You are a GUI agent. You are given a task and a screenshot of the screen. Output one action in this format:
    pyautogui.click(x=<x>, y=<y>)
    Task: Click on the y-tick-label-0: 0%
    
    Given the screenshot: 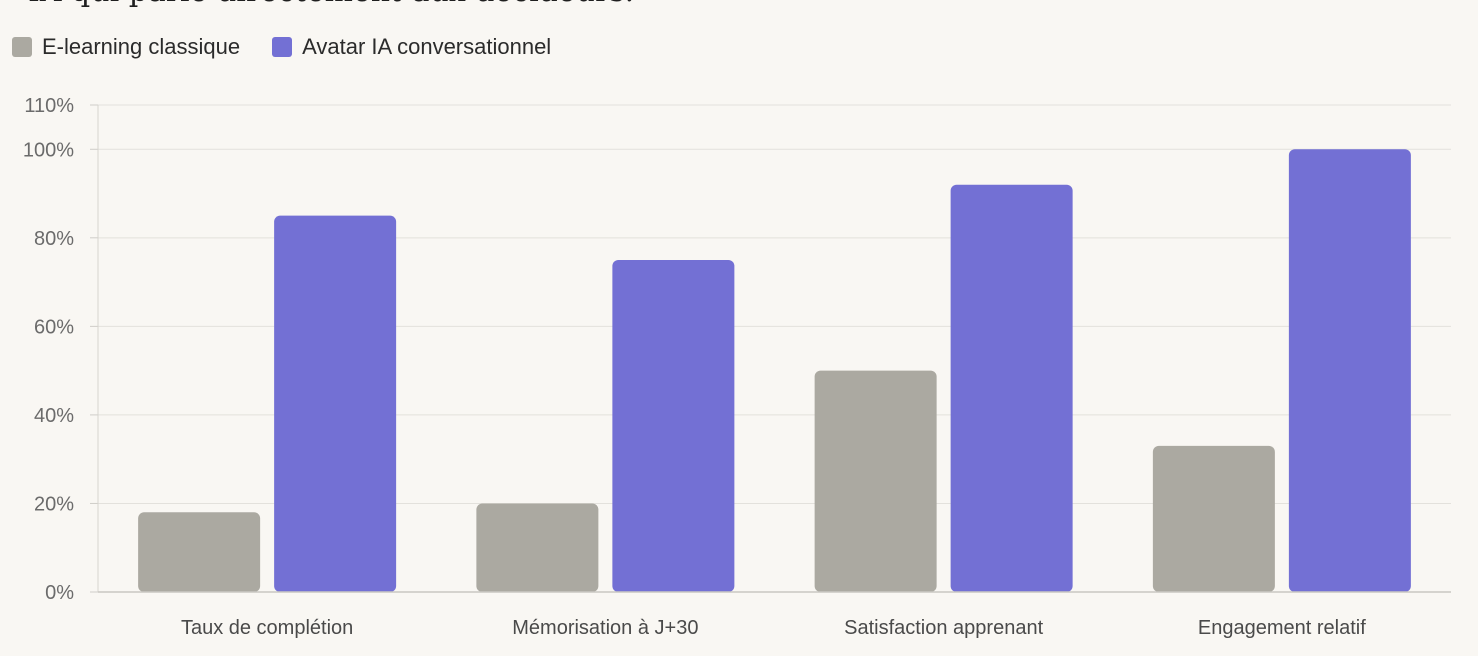 What is the action you would take?
    pyautogui.click(x=59, y=593)
    